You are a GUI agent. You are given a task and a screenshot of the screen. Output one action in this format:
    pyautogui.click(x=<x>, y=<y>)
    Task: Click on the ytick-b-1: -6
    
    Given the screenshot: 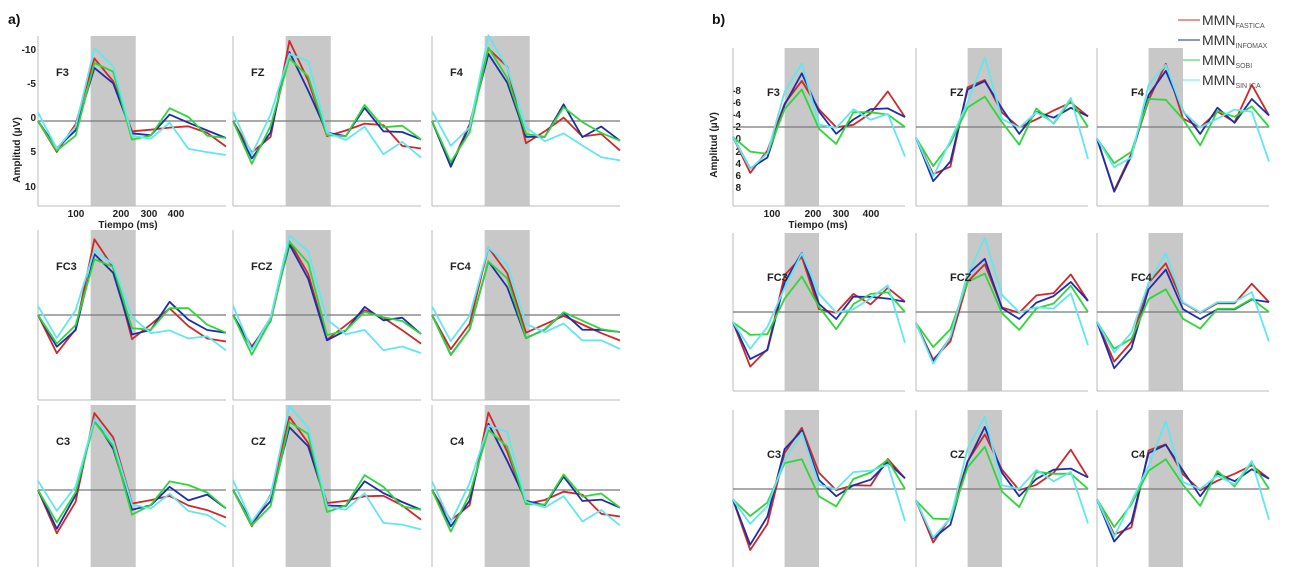 What is the action you would take?
    pyautogui.click(x=736, y=103)
    